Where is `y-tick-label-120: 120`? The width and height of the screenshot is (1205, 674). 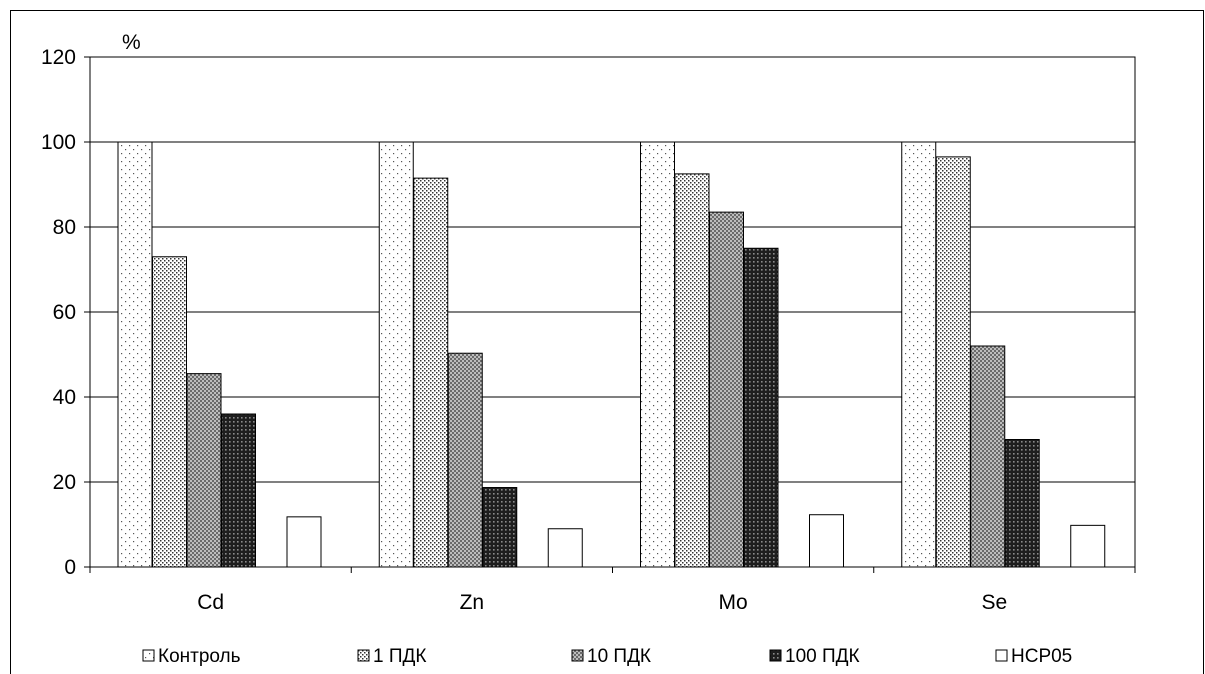
y-tick-label-120: 120 is located at coordinates (58, 57).